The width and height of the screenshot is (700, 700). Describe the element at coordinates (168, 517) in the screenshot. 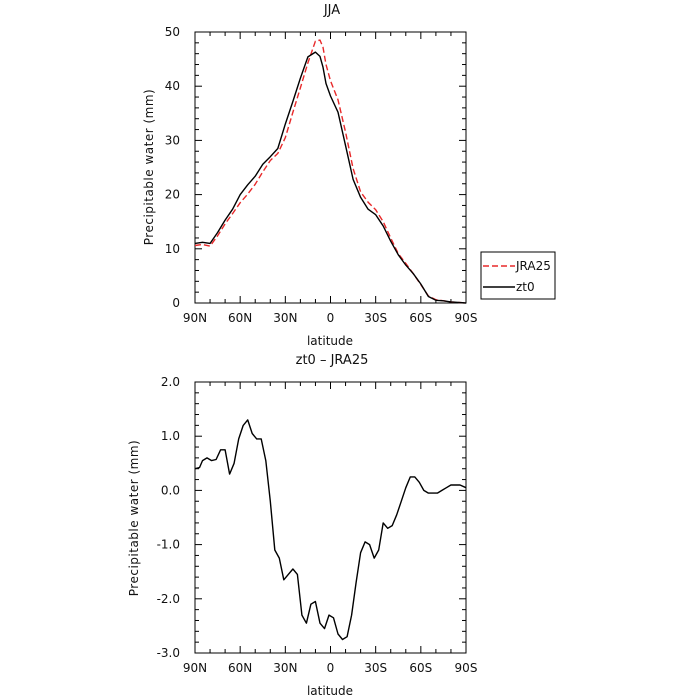

I see `y-tick-labels: -3.0 -2.0 -1.0 0.0 1.0 2.0` at that location.